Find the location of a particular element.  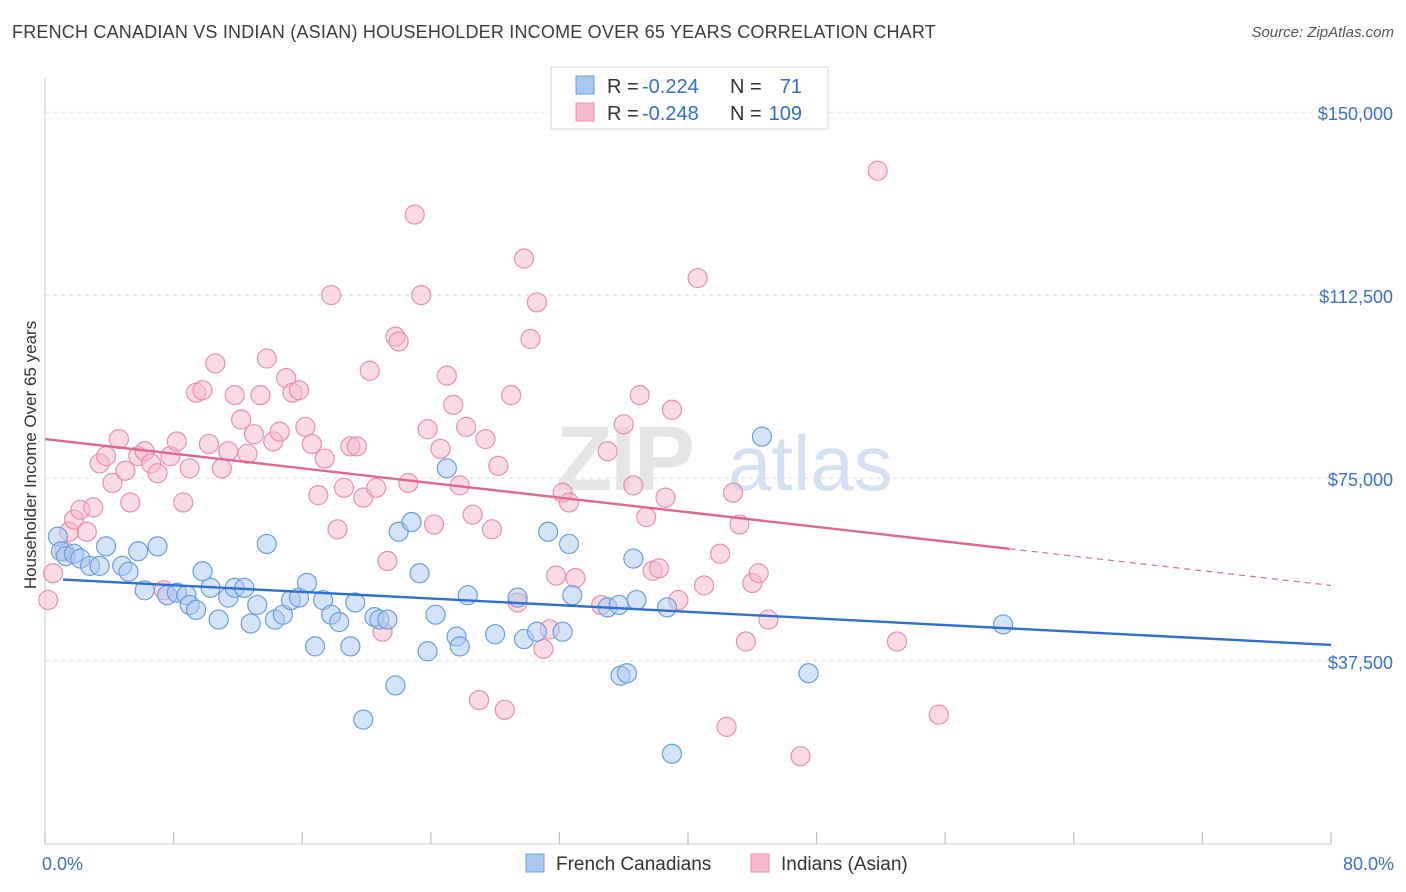

series-legend: French Canadians Indians (Asian) is located at coordinates (716, 864).